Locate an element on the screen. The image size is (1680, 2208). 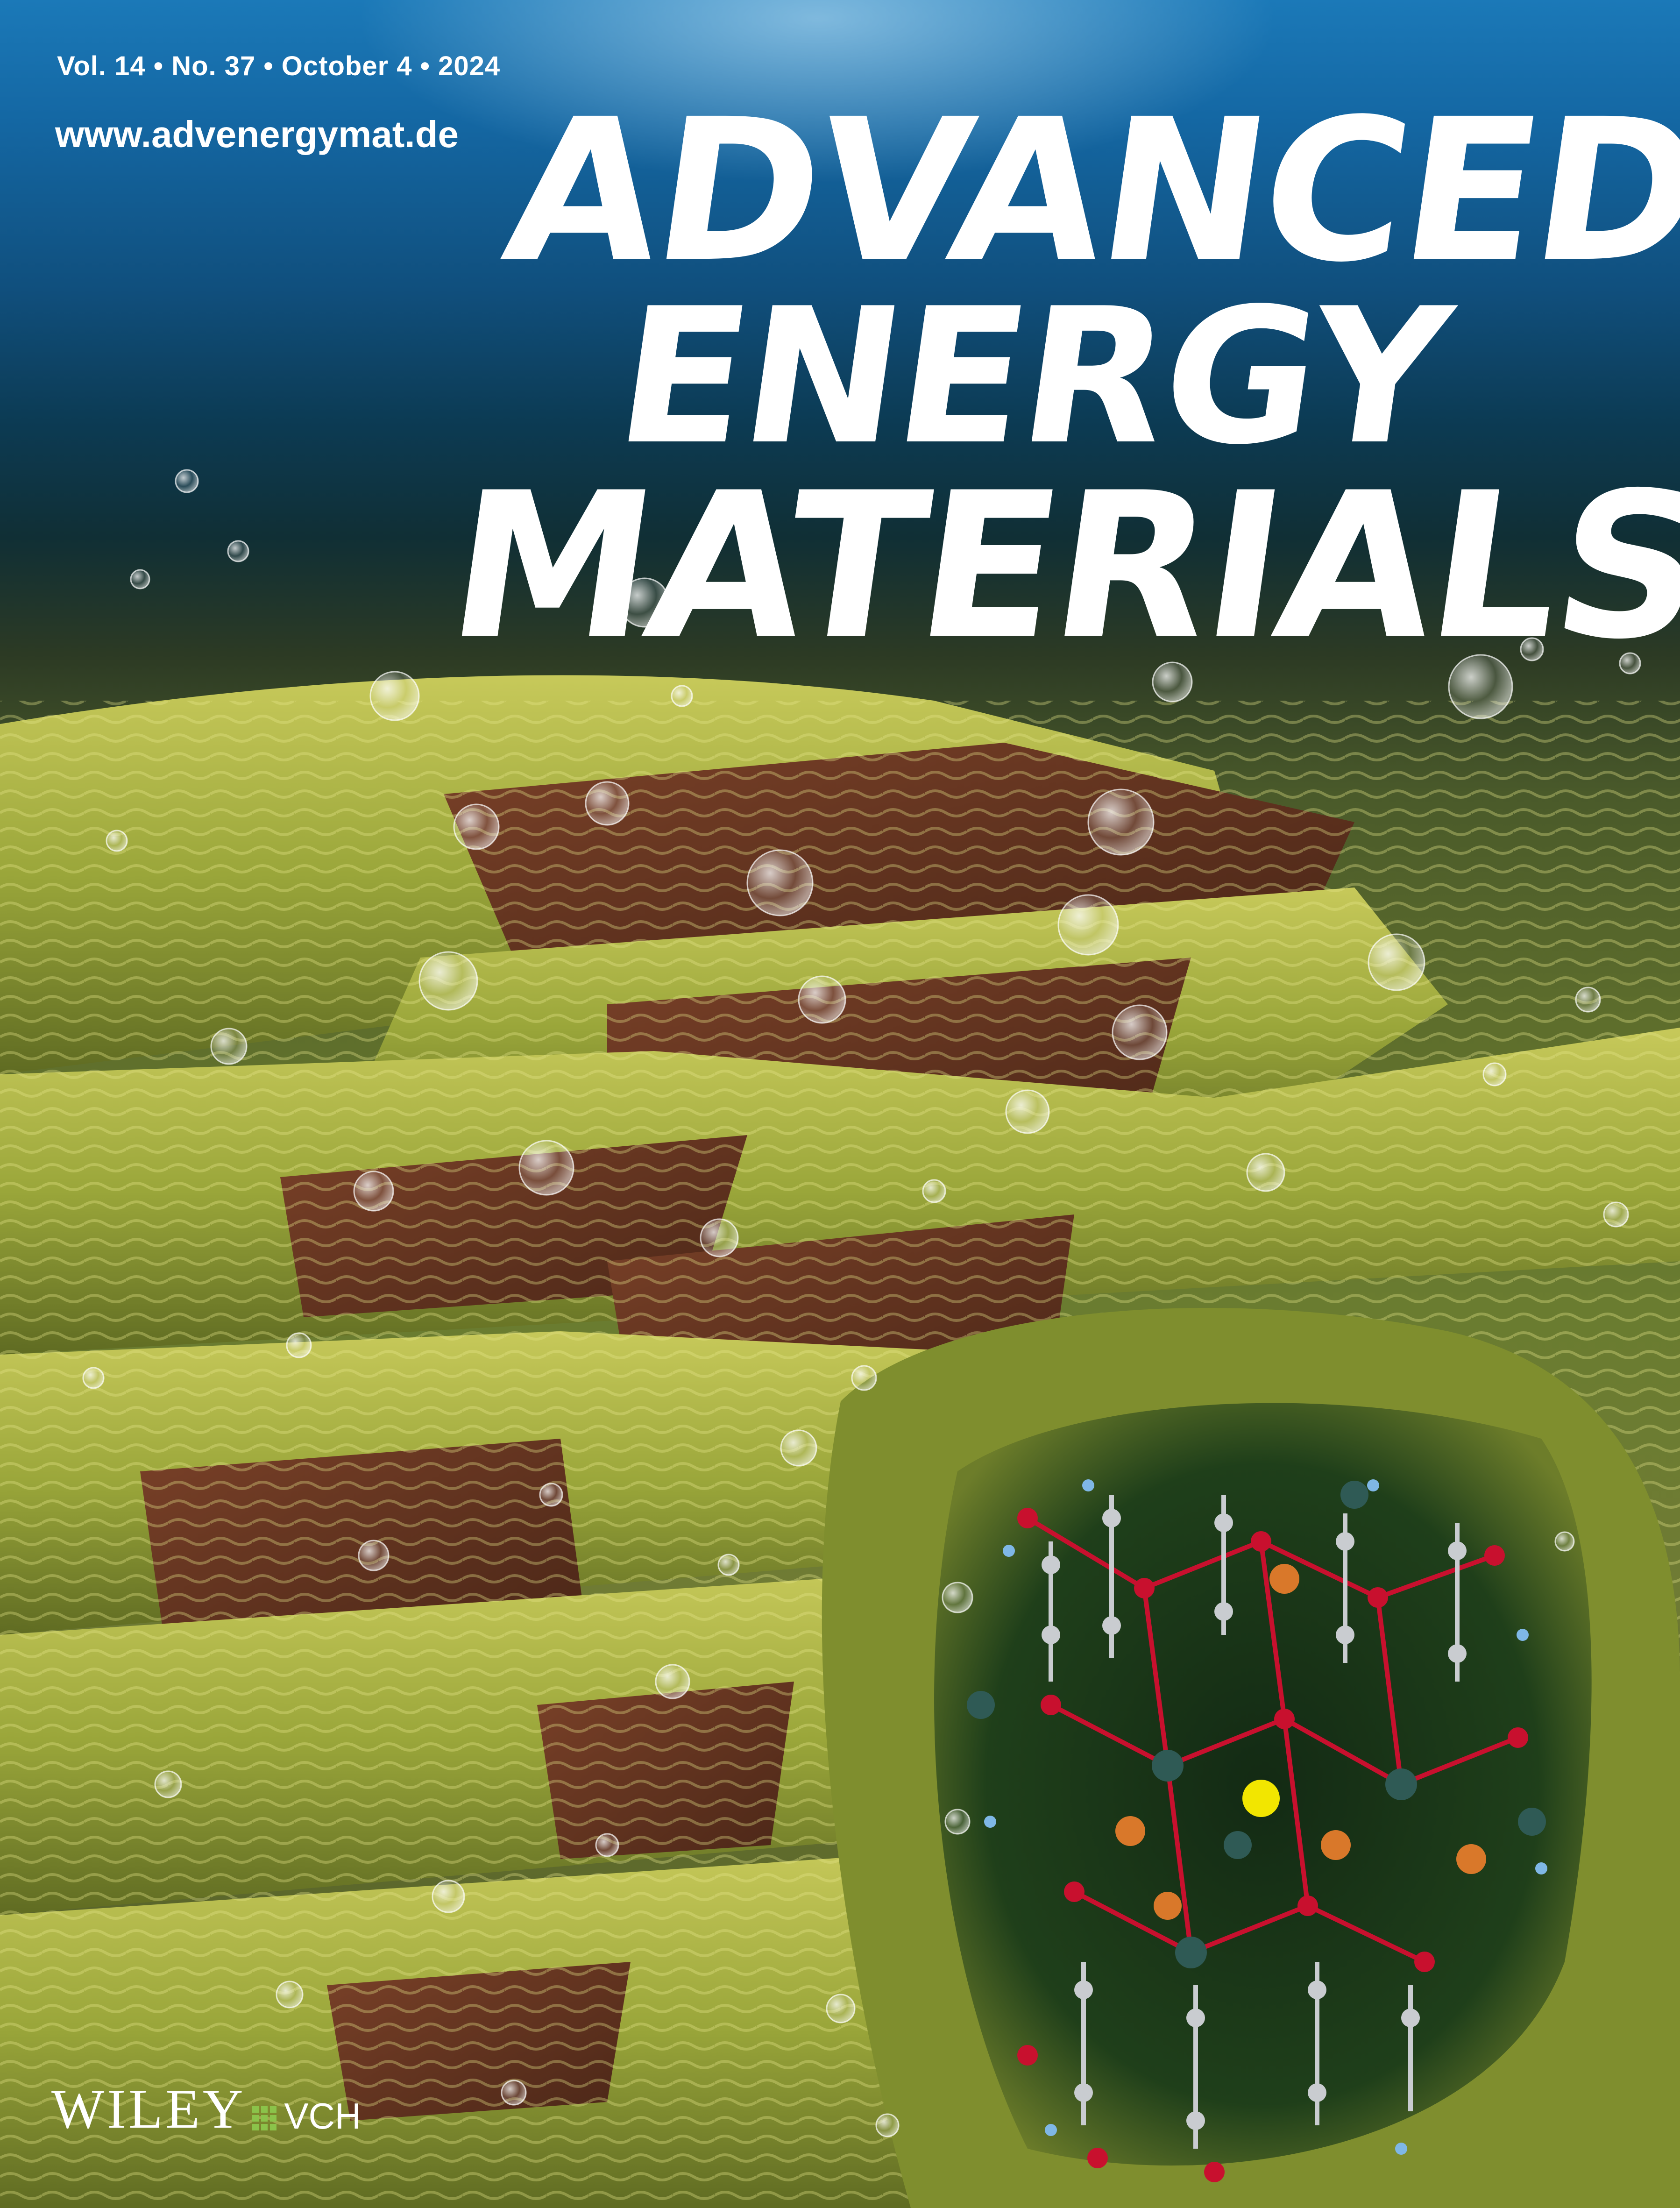
publisher-logo: WILEY VCH is located at coordinates (206, 2109).